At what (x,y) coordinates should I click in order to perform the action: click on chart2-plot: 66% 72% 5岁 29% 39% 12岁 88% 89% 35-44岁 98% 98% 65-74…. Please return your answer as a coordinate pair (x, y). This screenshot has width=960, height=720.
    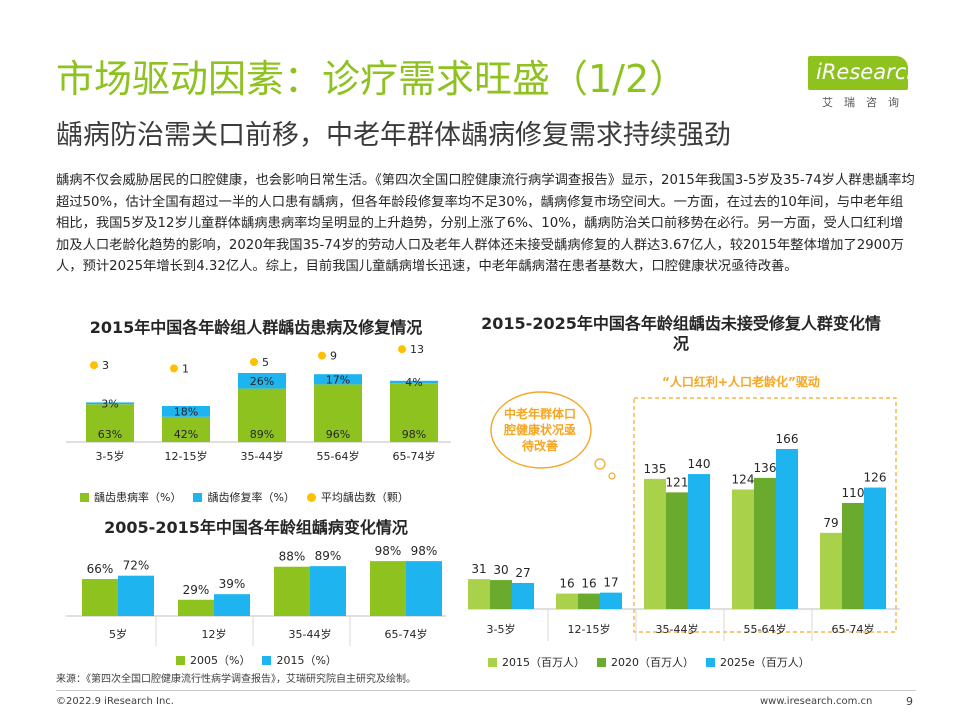
    Looking at the image, I should click on (256, 595).